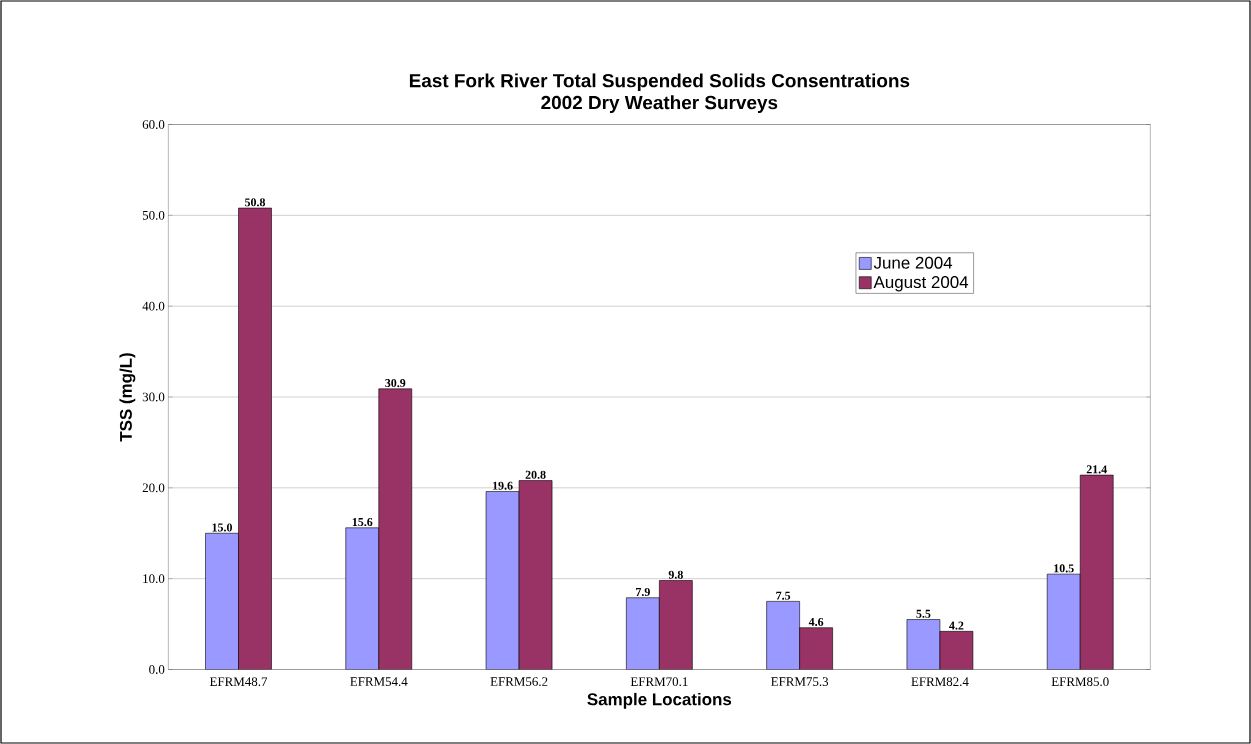 The height and width of the screenshot is (744, 1251). Describe the element at coordinates (535, 474) in the screenshot. I see `data-label: 20.8` at that location.